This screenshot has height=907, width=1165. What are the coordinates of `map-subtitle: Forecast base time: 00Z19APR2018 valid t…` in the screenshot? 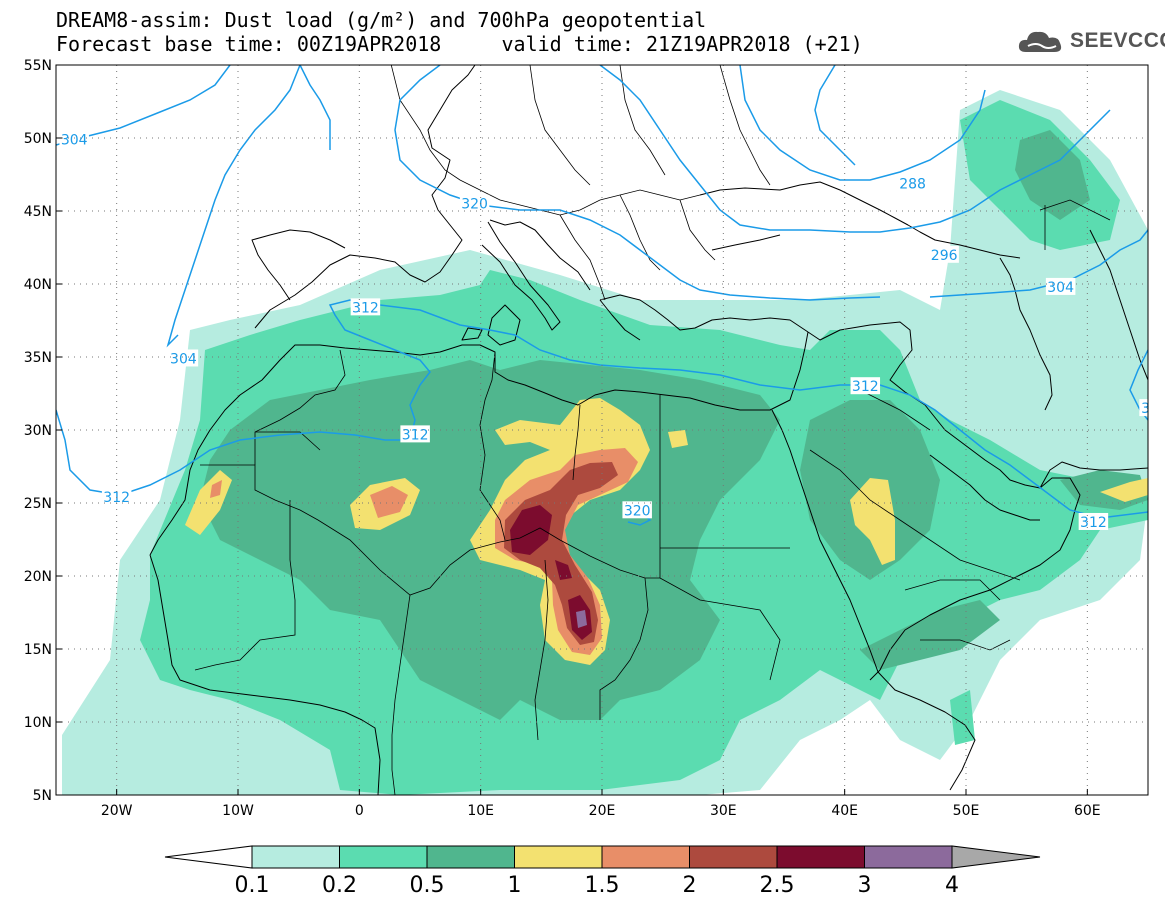 It's located at (459, 44).